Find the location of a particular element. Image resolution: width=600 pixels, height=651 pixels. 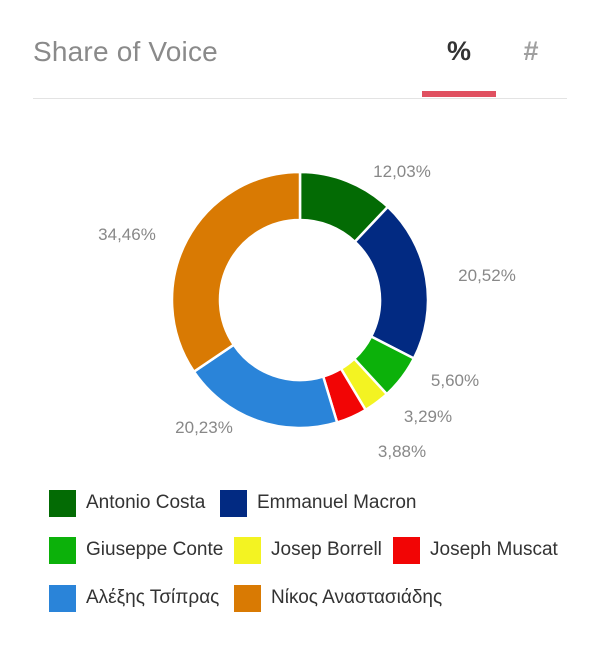

tab-count: # is located at coordinates (531, 51).